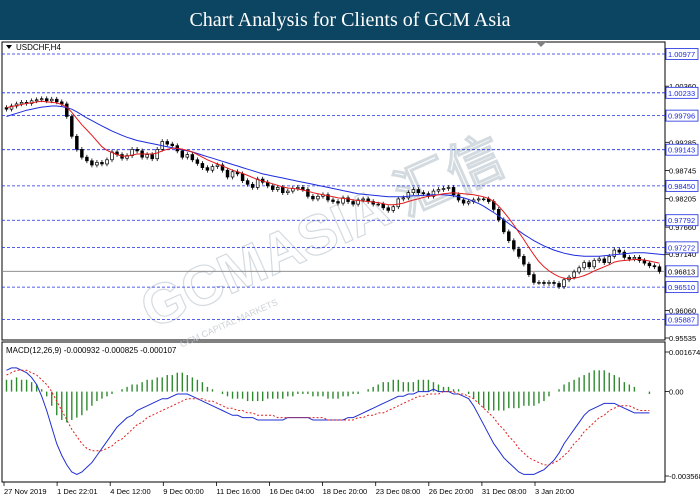  What do you see at coordinates (350, 19) in the screenshot?
I see `banner-title: Chart Analysis for Clients of GCM Asia` at bounding box center [350, 19].